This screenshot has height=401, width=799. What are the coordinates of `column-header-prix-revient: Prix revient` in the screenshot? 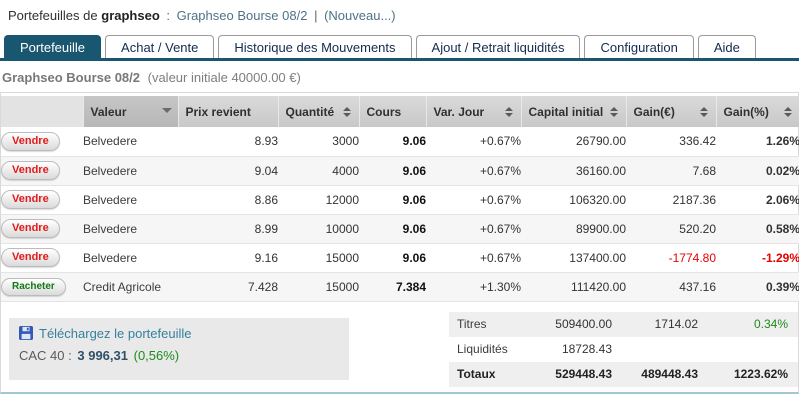 It's located at (227, 111).